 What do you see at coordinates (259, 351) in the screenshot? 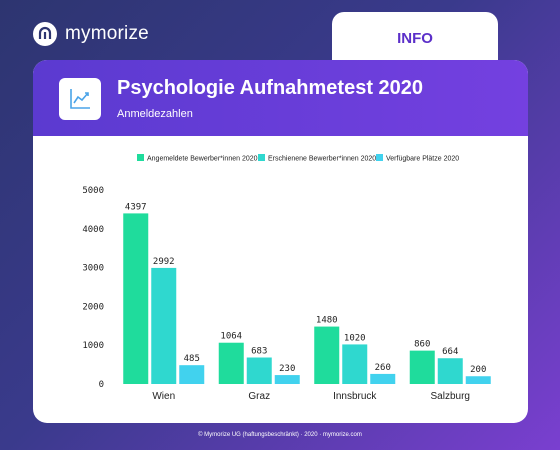
I see `bar-value-label: 683` at bounding box center [259, 351].